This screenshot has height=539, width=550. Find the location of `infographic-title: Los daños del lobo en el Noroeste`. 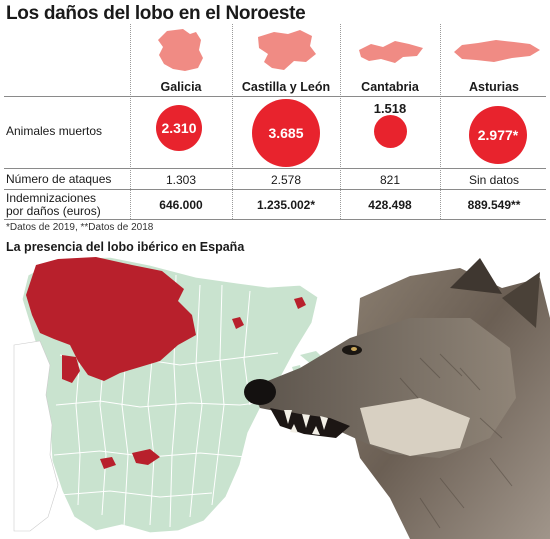

infographic-title: Los daños del lobo en el Noroeste is located at coordinates (156, 13).